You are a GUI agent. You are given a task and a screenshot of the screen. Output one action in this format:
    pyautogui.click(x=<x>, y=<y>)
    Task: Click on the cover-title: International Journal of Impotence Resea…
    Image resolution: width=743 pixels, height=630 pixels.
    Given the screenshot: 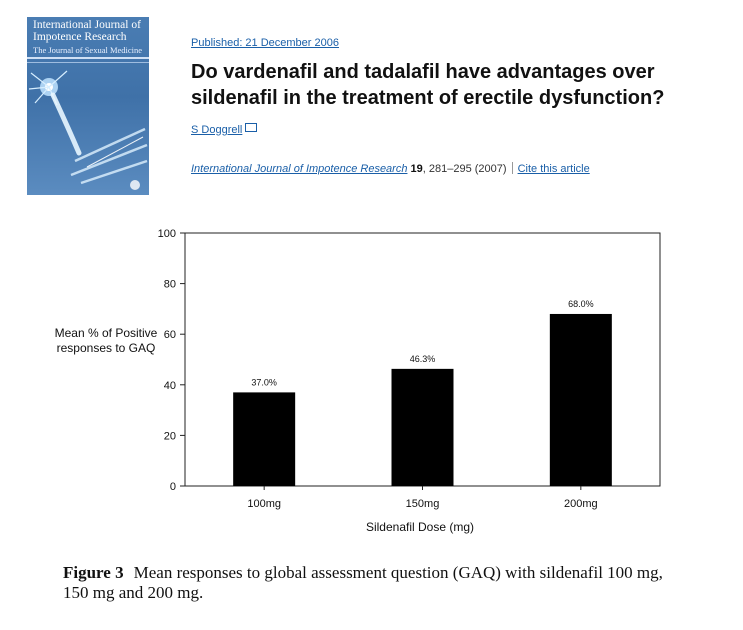 What is the action you would take?
    pyautogui.click(x=89, y=31)
    